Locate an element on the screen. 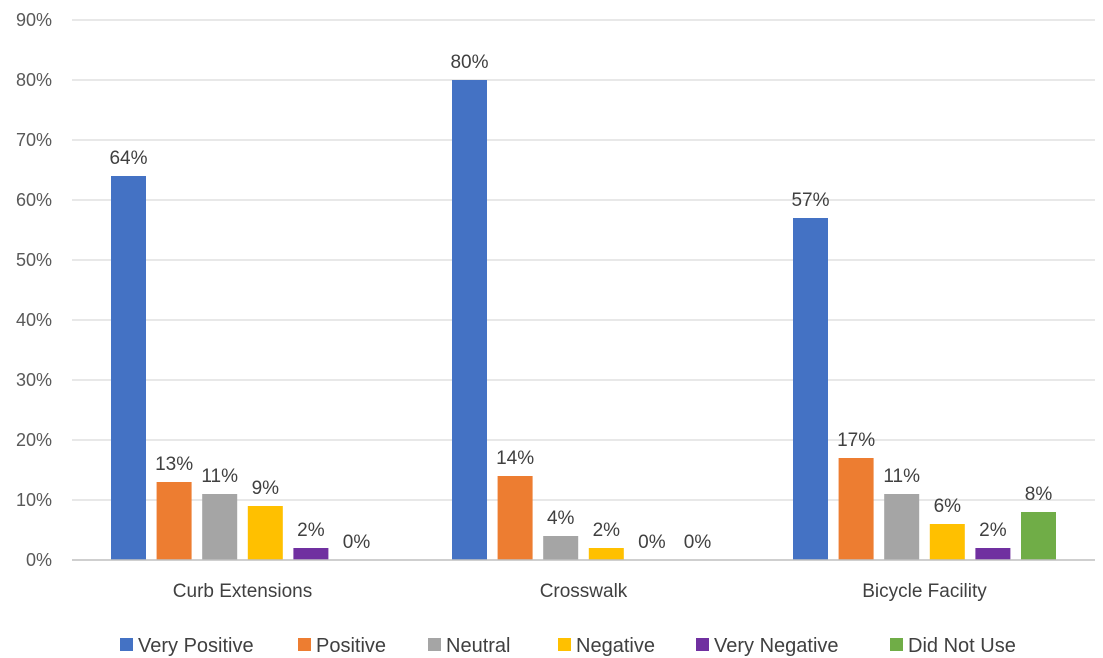  legend-label: Negative is located at coordinates (615, 646).